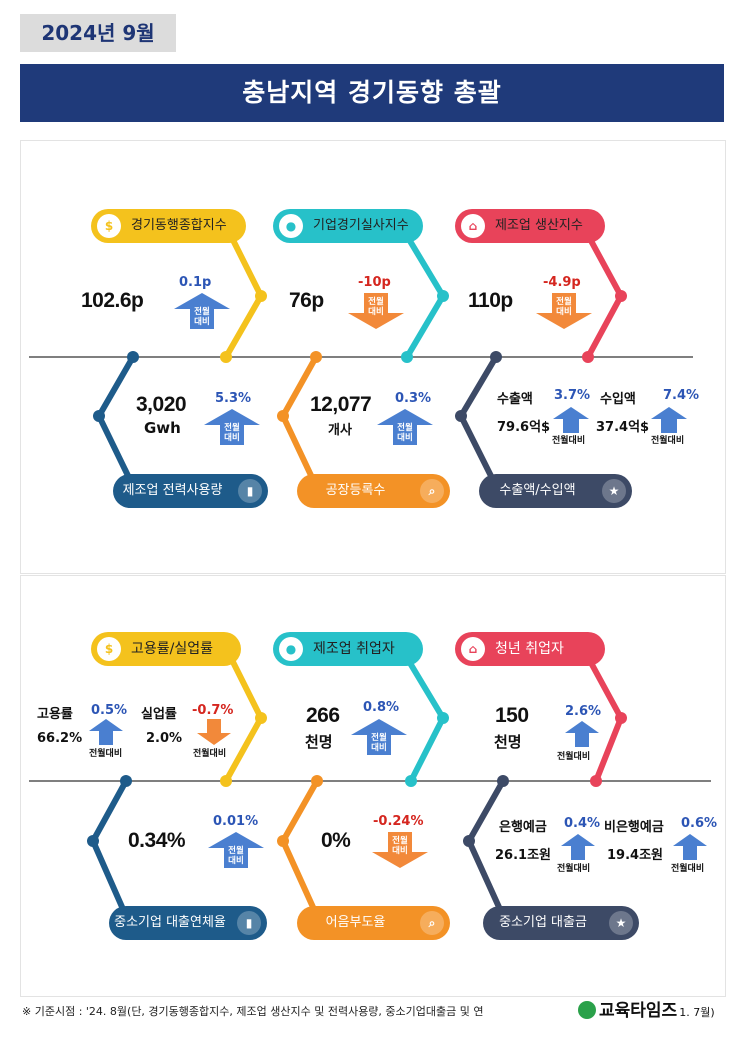 The image size is (750, 1043). Describe the element at coordinates (98, 33) in the screenshot. I see `report-date-tag: 2024년 9월` at that location.